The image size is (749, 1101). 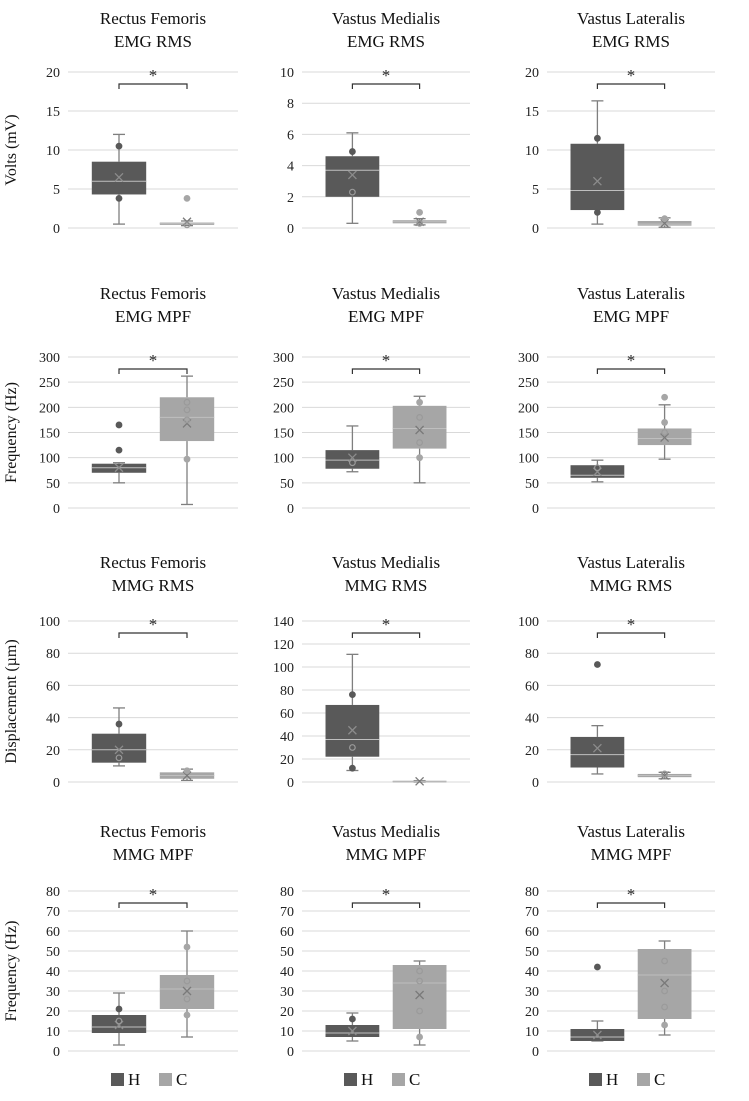 What do you see at coordinates (528, 434) in the screenshot?
I see `y-tick-label: 150` at bounding box center [528, 434].